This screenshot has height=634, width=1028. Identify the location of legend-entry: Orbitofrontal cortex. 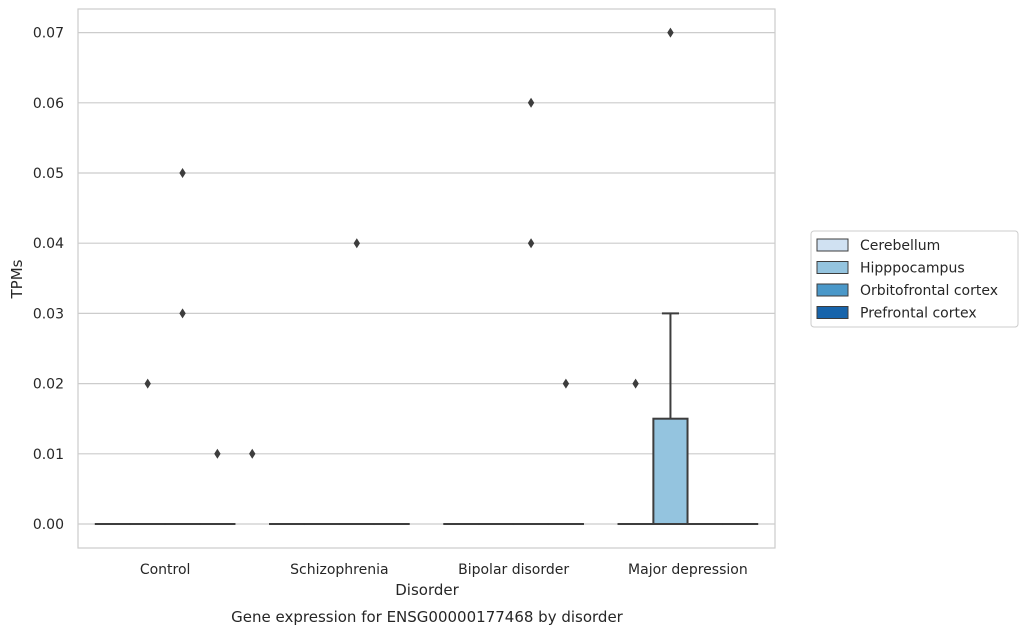
(929, 291).